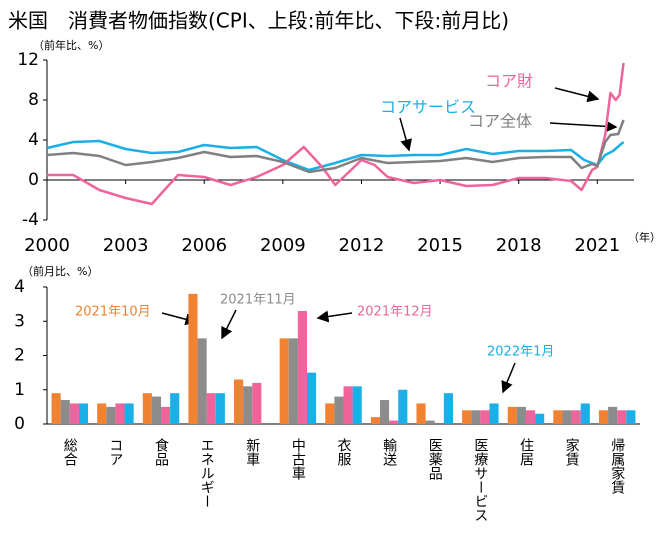 The height and width of the screenshot is (555, 657). Describe the element at coordinates (113, 312) in the screenshot. I see `legend-label: 2021年10月` at that location.